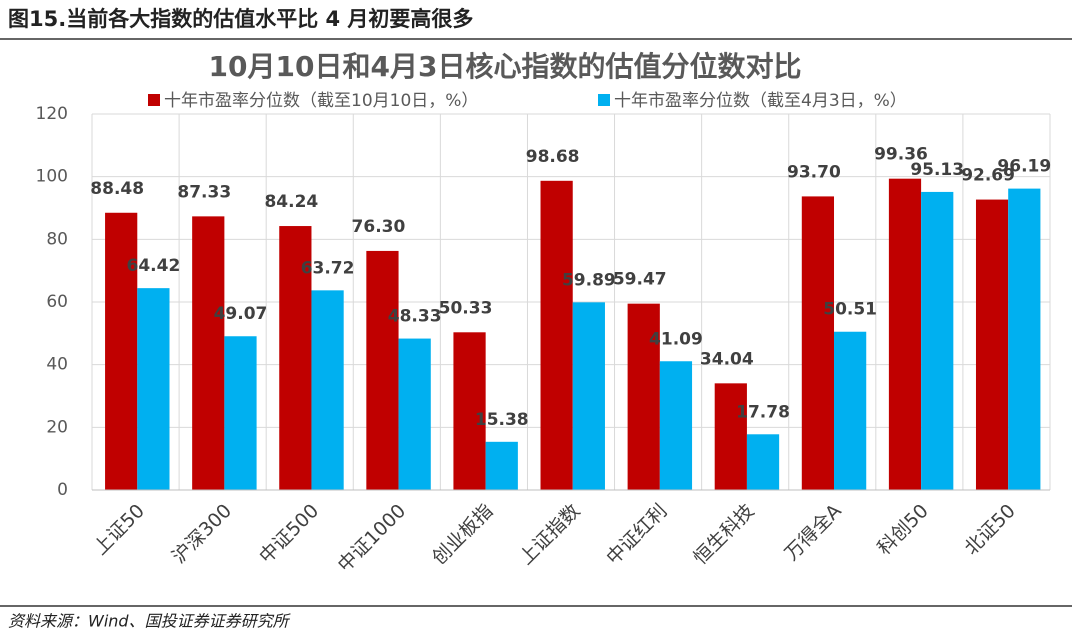 This screenshot has width=1080, height=636. What do you see at coordinates (202, 534) in the screenshot?
I see `x-tick-label: 沪深300` at bounding box center [202, 534].